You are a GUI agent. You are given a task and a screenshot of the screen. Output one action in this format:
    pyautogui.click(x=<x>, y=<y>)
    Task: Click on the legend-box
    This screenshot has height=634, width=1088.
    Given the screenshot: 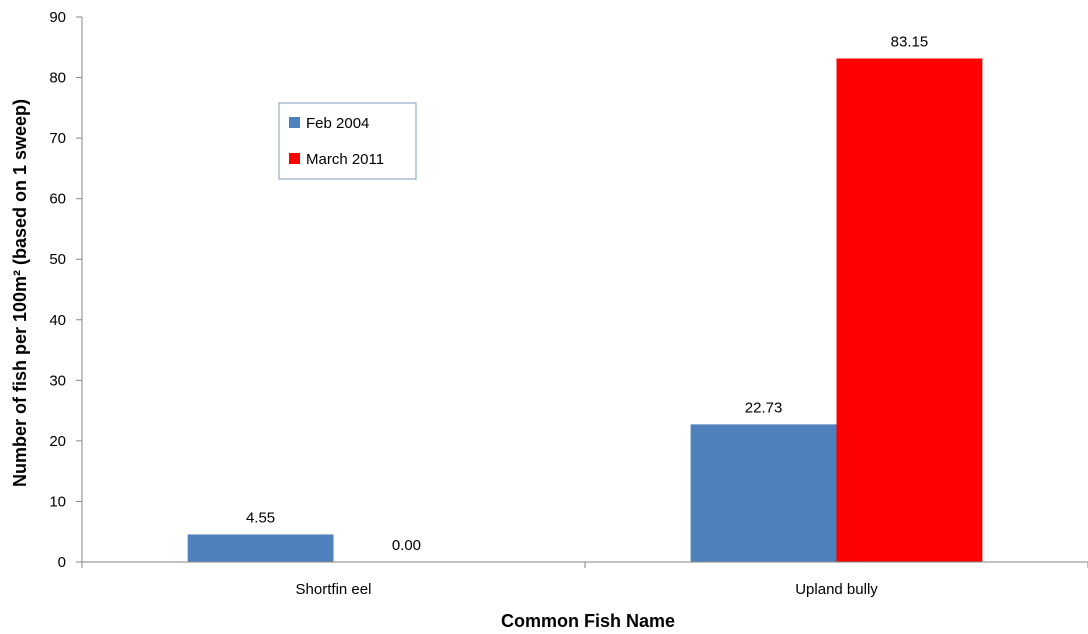 What is the action you would take?
    pyautogui.click(x=347, y=141)
    